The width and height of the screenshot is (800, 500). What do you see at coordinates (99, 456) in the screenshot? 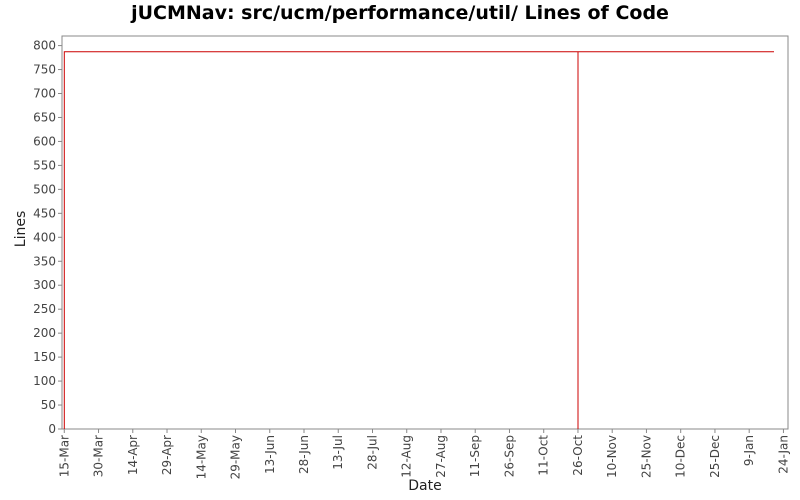
I see `x-tick-label: 30-Mar` at bounding box center [99, 456].